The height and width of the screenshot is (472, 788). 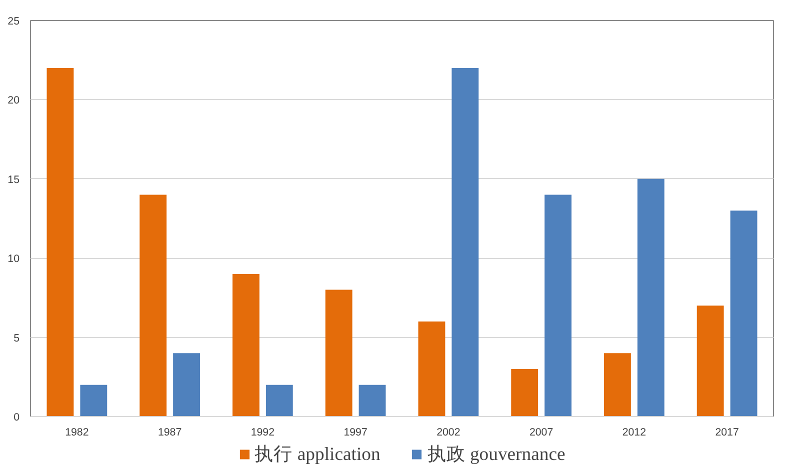 I want to click on y-tick-label: 0, so click(x=17, y=418).